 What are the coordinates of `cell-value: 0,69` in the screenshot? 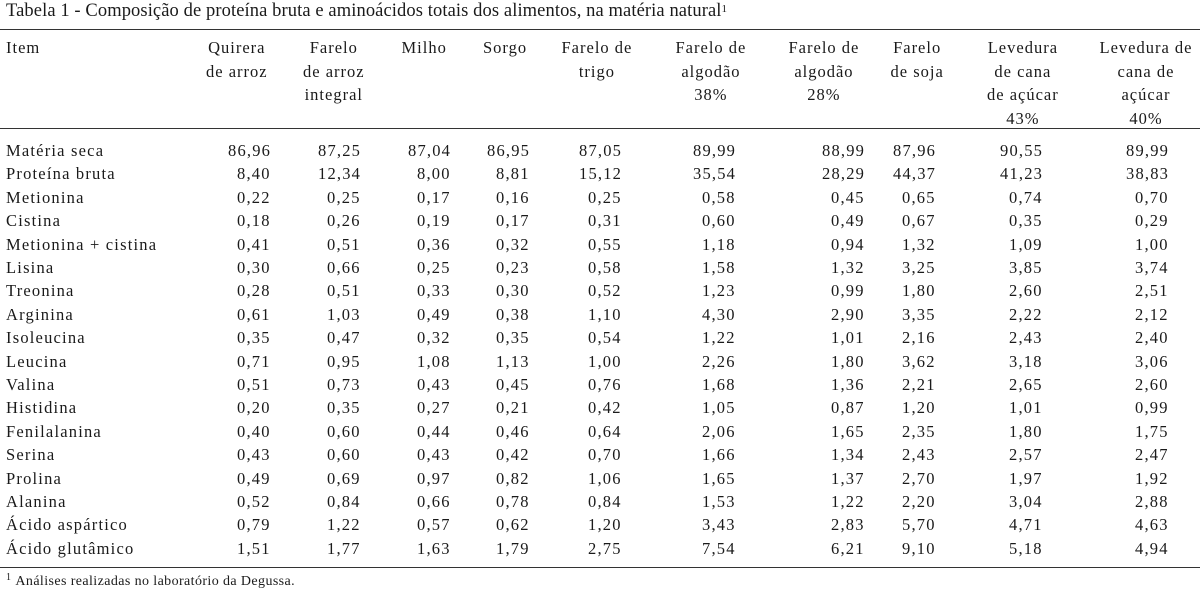 It's located at (344, 478).